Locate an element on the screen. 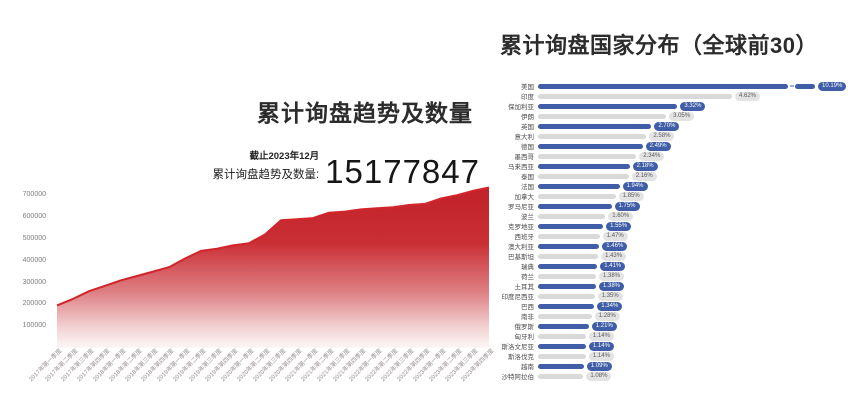  country-bar-overflow-segment is located at coordinates (805, 86).